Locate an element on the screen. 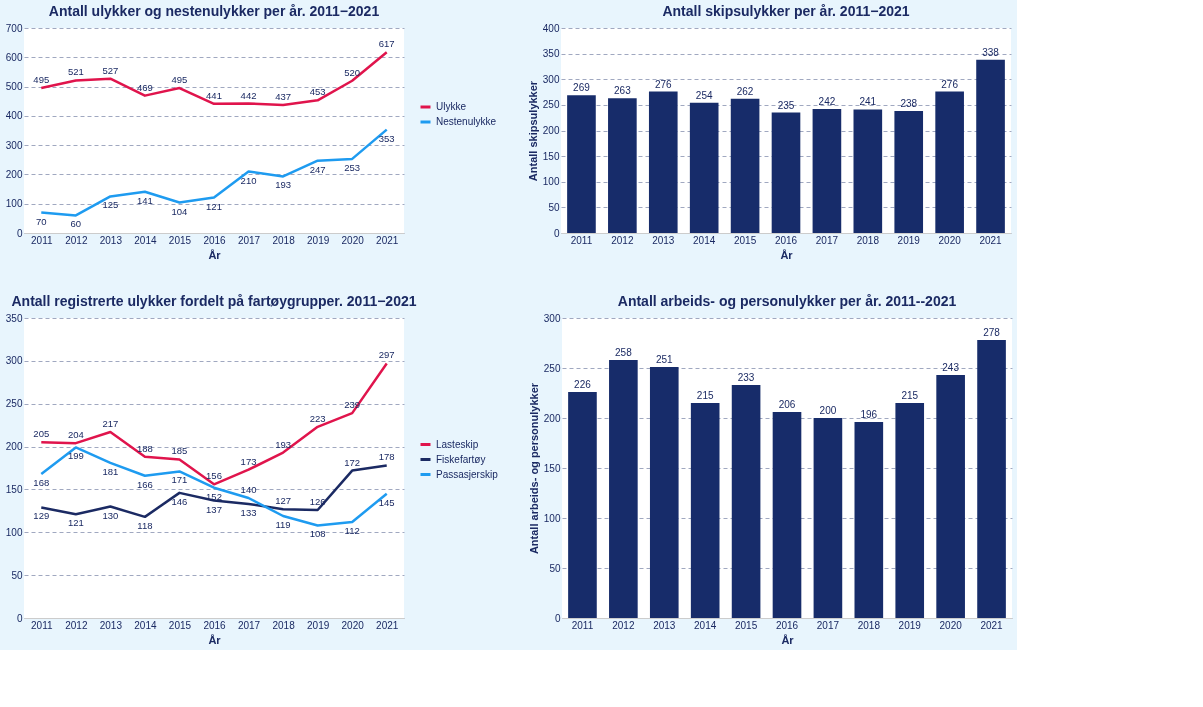 Image resolution: width=1203 pixels, height=707 pixels. data-label: 185 is located at coordinates (179, 451).